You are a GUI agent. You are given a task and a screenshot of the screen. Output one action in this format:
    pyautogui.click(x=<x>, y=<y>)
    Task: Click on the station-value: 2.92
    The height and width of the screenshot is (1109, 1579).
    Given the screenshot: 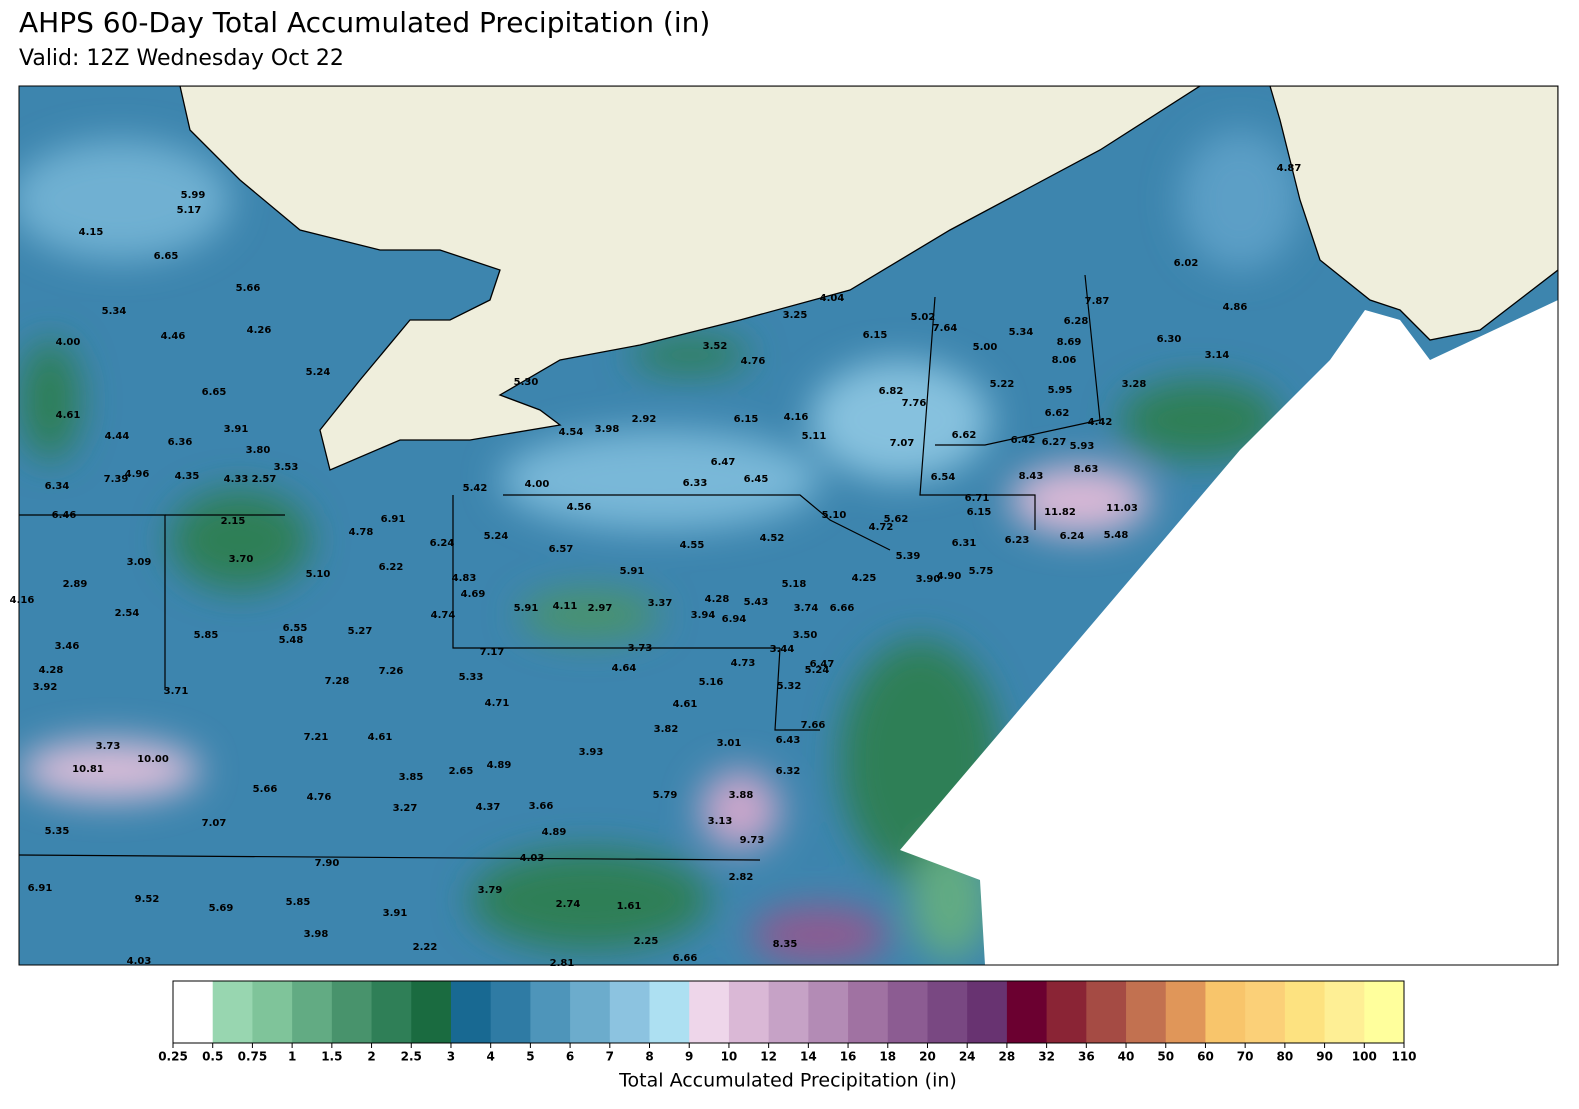 What is the action you would take?
    pyautogui.click(x=644, y=419)
    